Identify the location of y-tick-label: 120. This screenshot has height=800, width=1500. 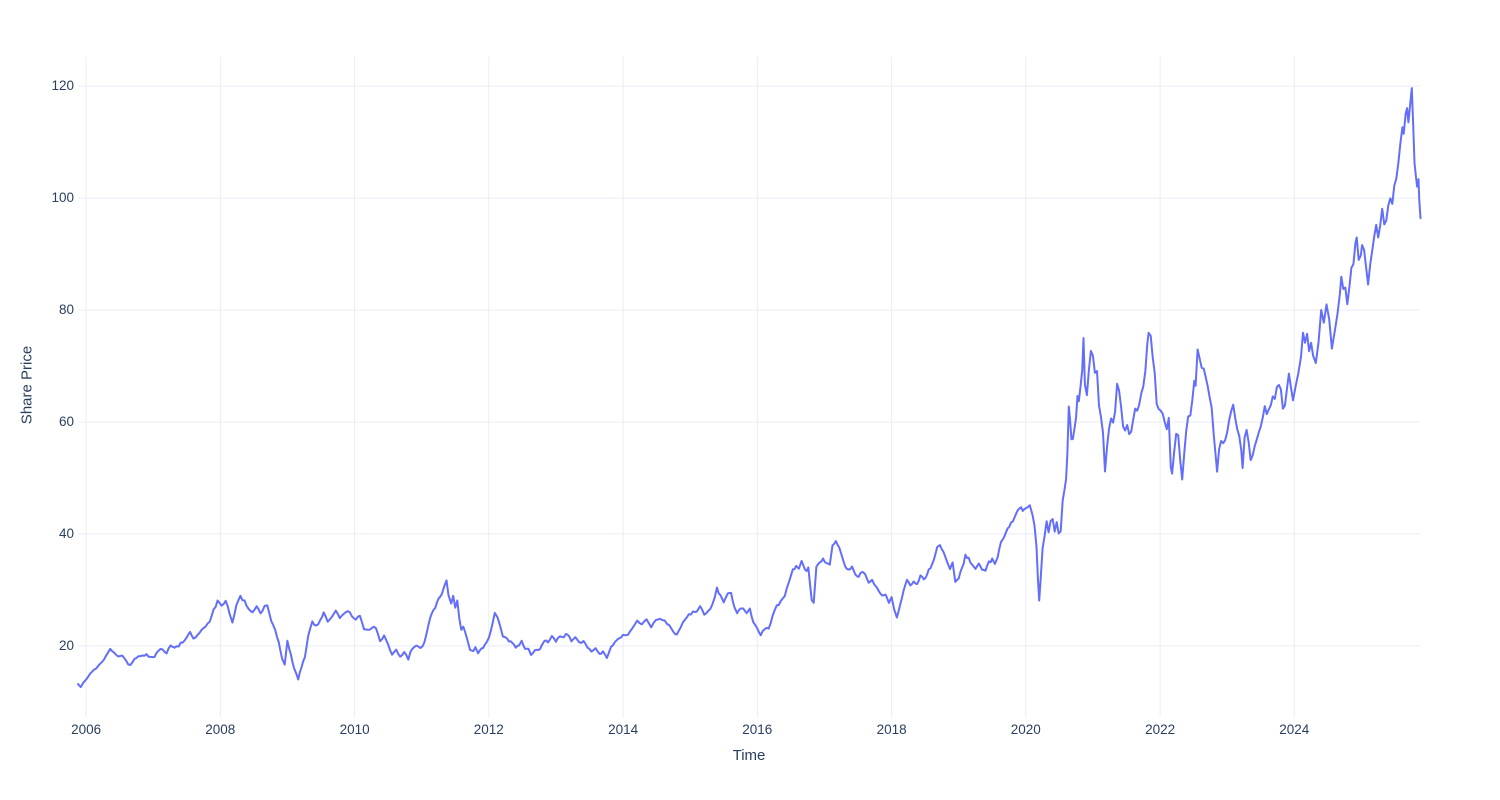
(62, 86).